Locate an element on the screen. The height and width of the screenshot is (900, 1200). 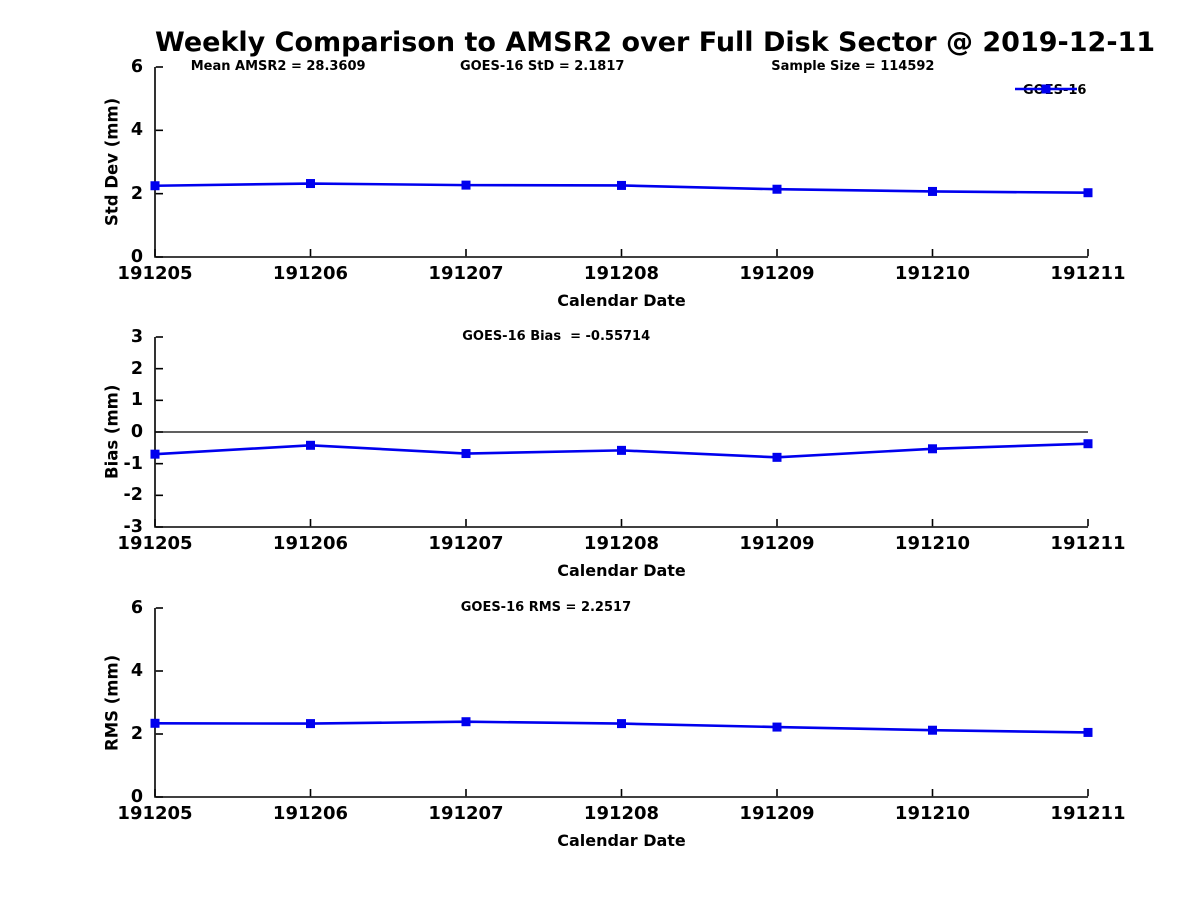
annotation: GOES-16 Bias = -0.55714 is located at coordinates (556, 336).